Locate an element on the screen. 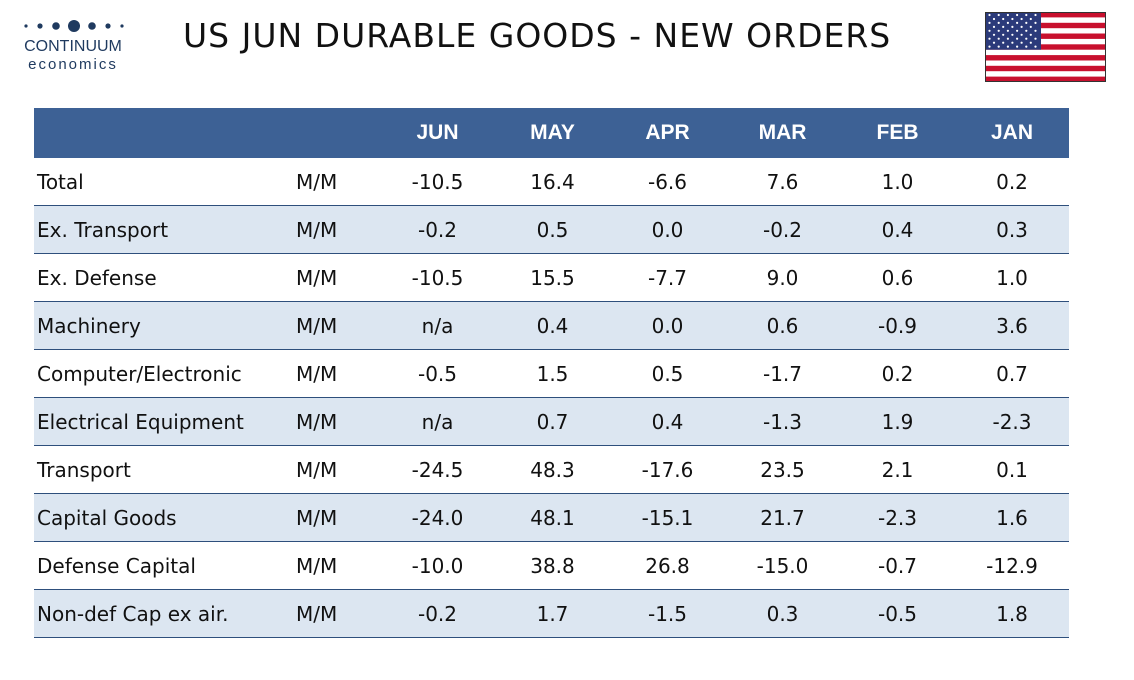 This screenshot has height=680, width=1134. table-row: Transport M/M -24.5 48.3 -17.6 23.5 2.1 0.1 is located at coordinates (551, 469).